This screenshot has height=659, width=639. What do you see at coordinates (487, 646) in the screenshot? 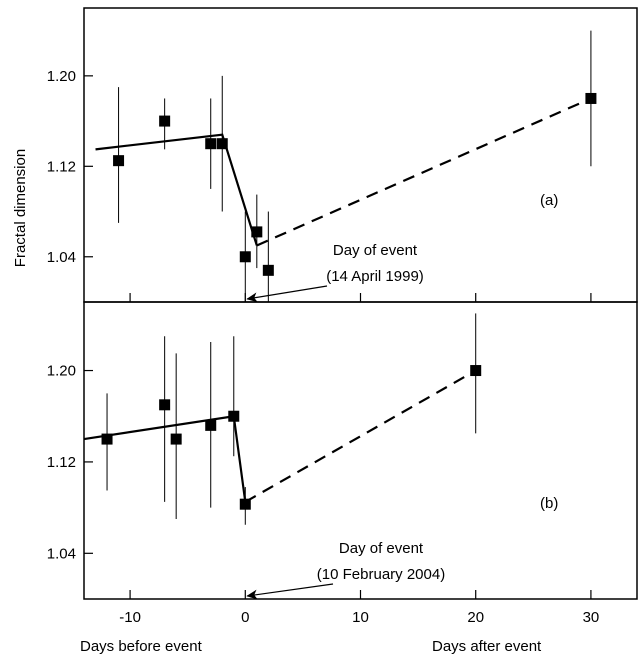
I see `x-axis-title-after: Days after event` at bounding box center [487, 646].